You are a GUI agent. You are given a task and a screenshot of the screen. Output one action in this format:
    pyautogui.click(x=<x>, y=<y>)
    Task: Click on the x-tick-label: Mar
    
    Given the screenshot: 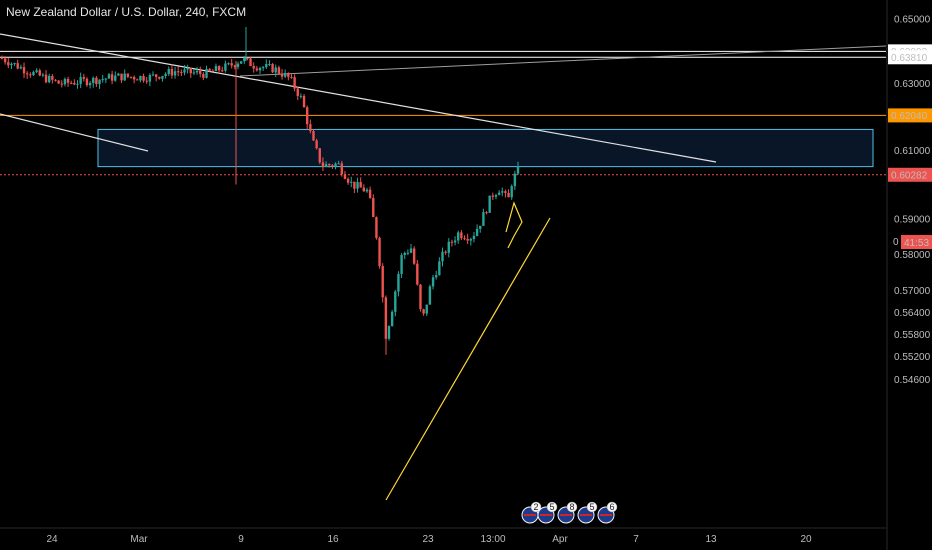 What is the action you would take?
    pyautogui.click(x=139, y=539)
    